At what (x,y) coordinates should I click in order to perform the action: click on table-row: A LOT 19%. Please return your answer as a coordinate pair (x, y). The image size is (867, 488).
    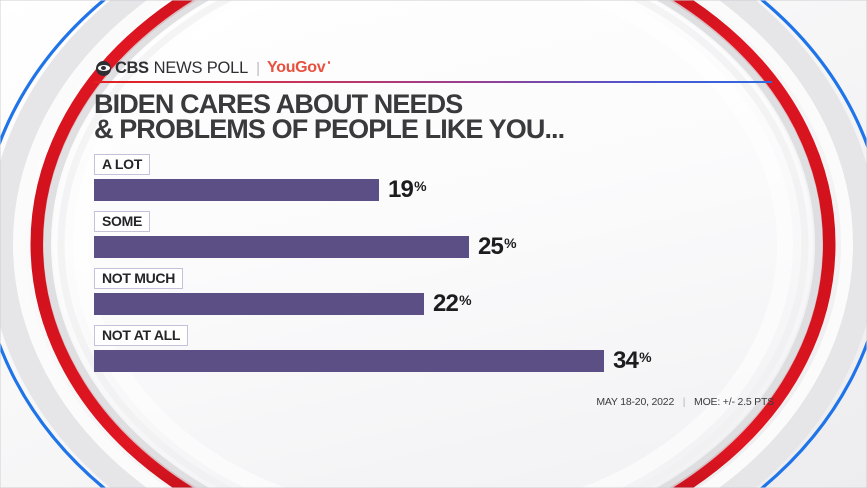
    Looking at the image, I should click on (434, 182).